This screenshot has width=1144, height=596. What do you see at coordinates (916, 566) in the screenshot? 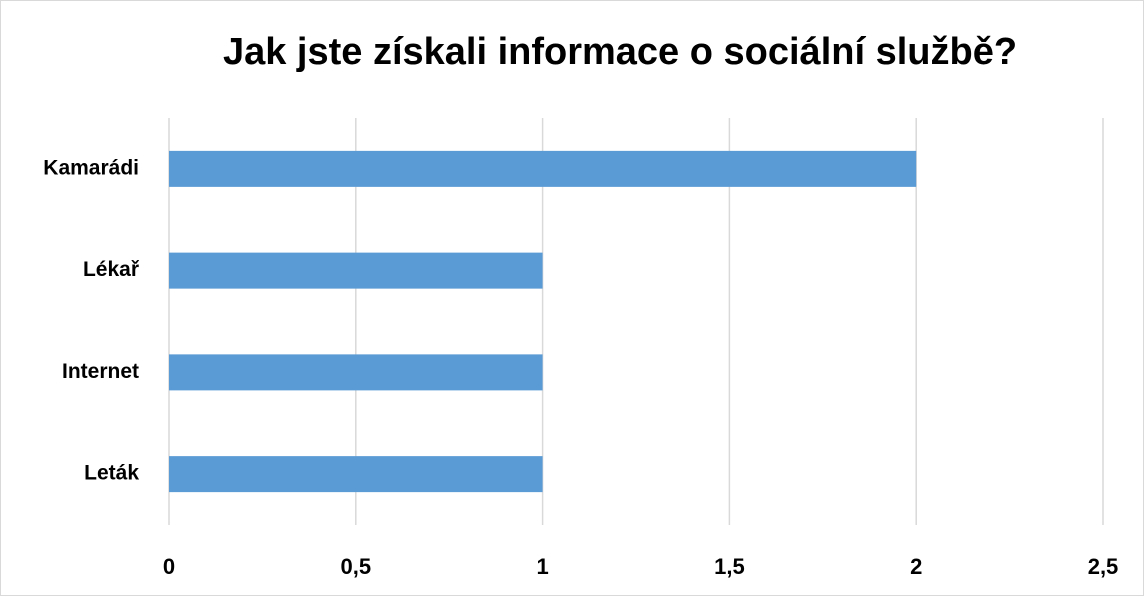
I see `x-tick-label: 2` at bounding box center [916, 566].